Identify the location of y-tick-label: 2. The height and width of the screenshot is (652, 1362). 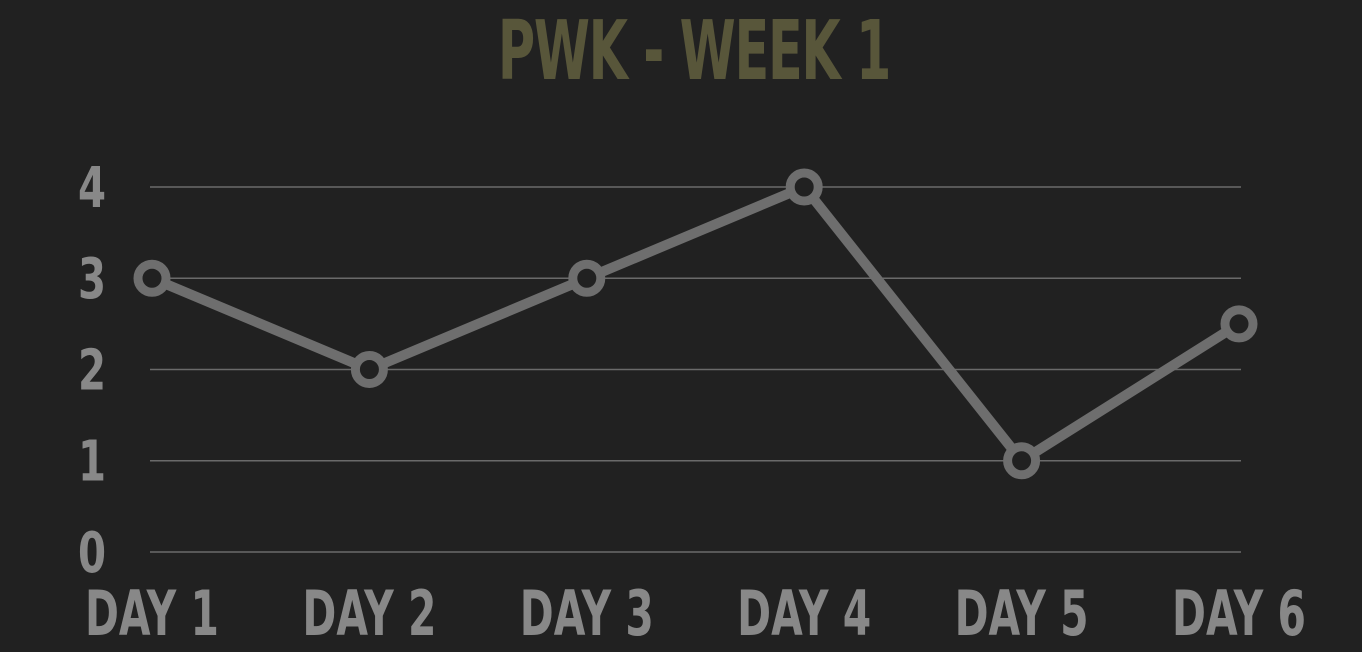
(92, 370).